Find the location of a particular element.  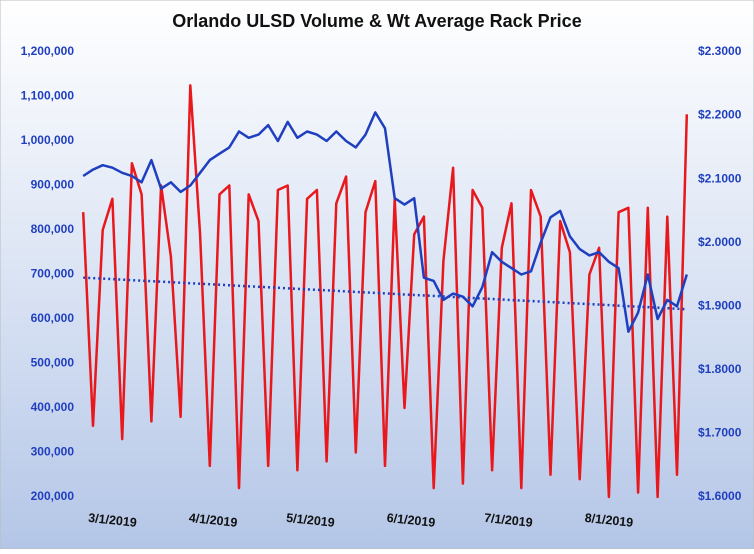

y-tick-label: 400,000 is located at coordinates (53, 407).